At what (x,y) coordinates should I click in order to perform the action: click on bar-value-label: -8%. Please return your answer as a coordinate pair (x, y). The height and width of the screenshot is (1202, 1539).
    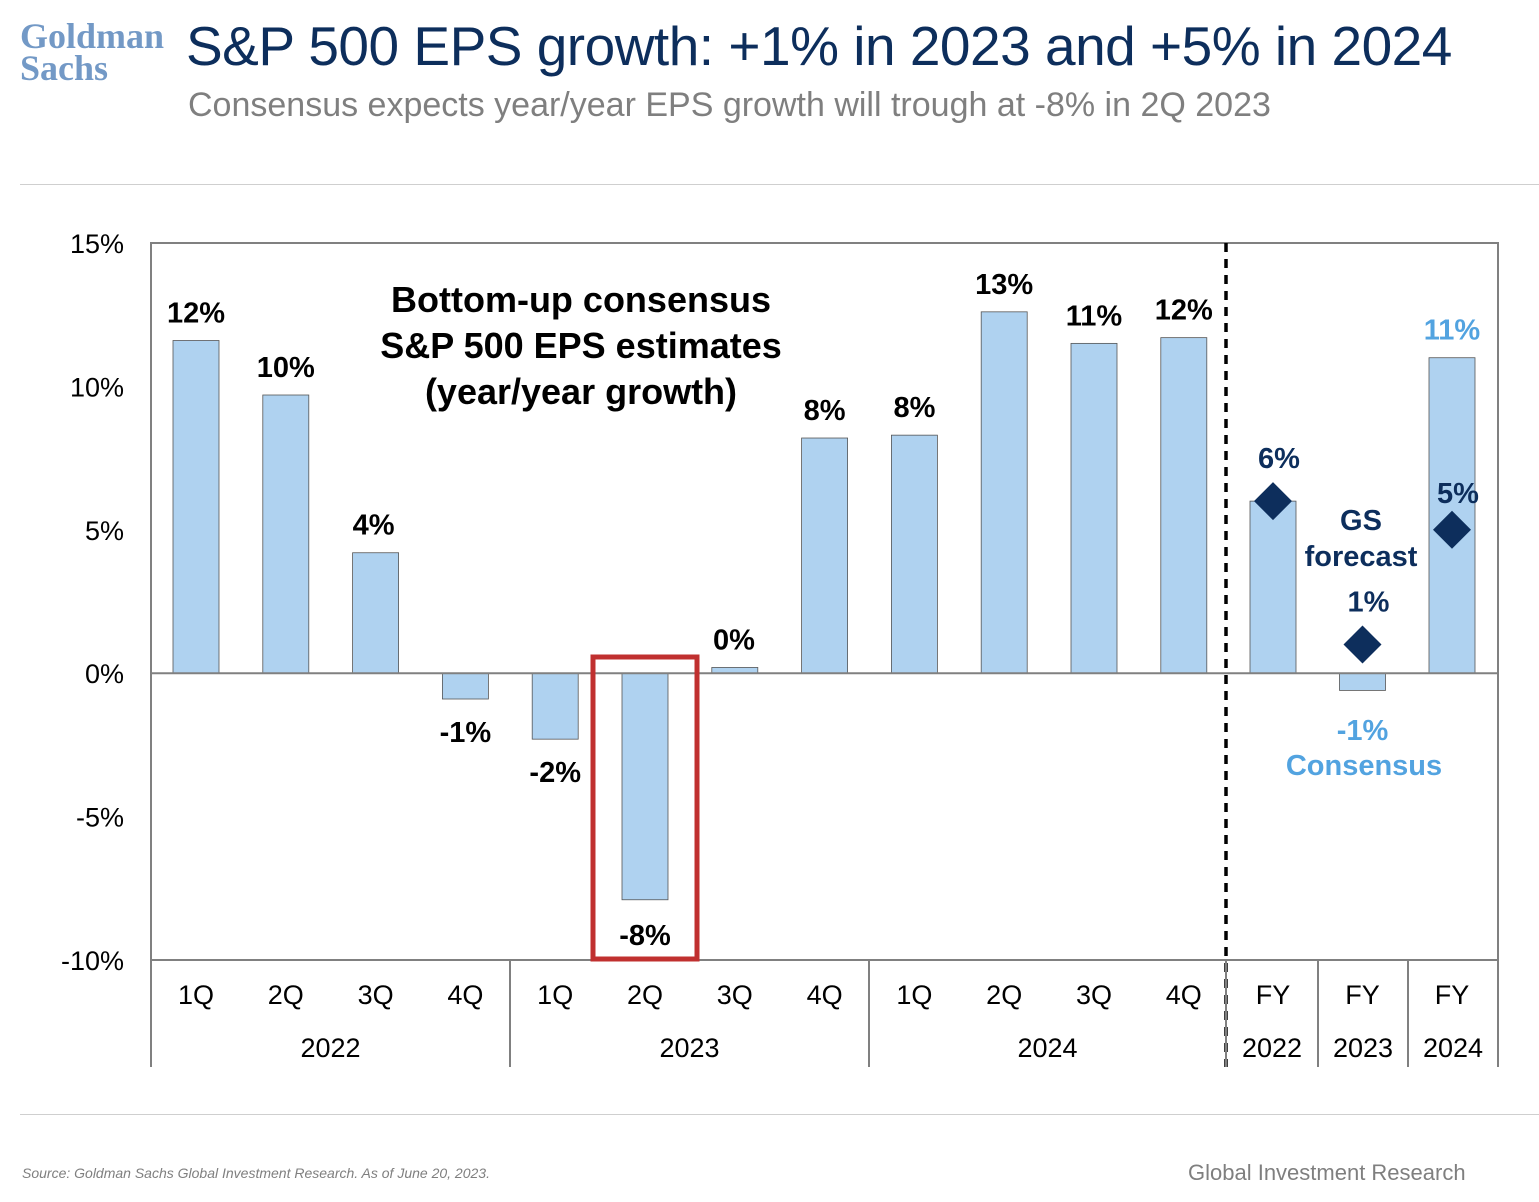
    Looking at the image, I should click on (645, 936).